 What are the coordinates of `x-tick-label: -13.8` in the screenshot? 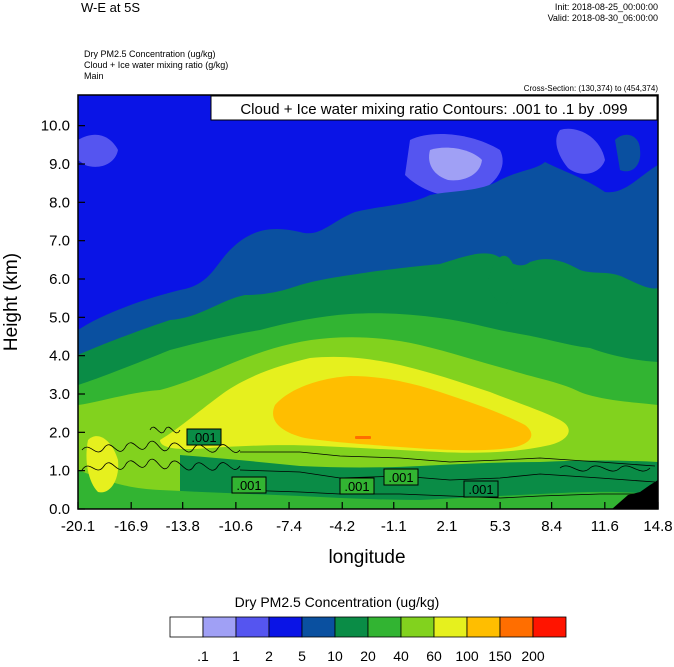 It's located at (183, 526).